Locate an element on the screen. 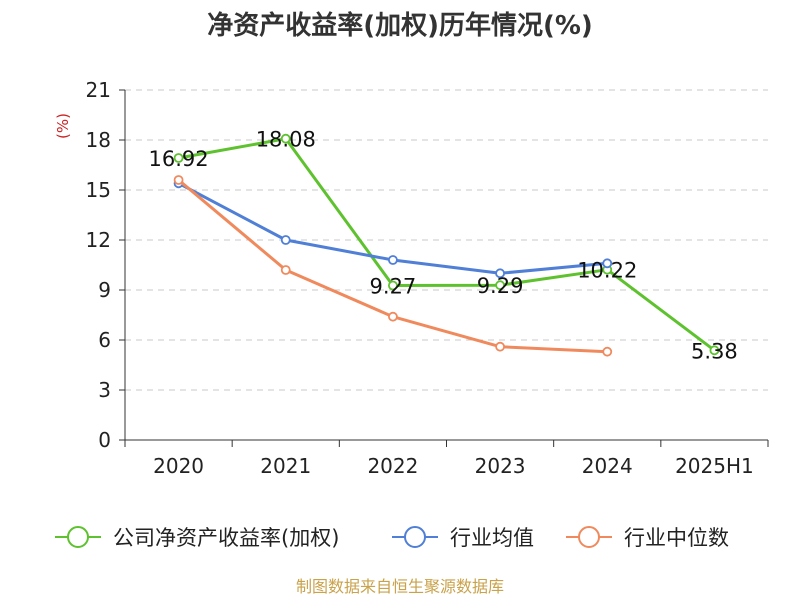 The height and width of the screenshot is (600, 800). y-tick-label: 3 is located at coordinates (104, 390).